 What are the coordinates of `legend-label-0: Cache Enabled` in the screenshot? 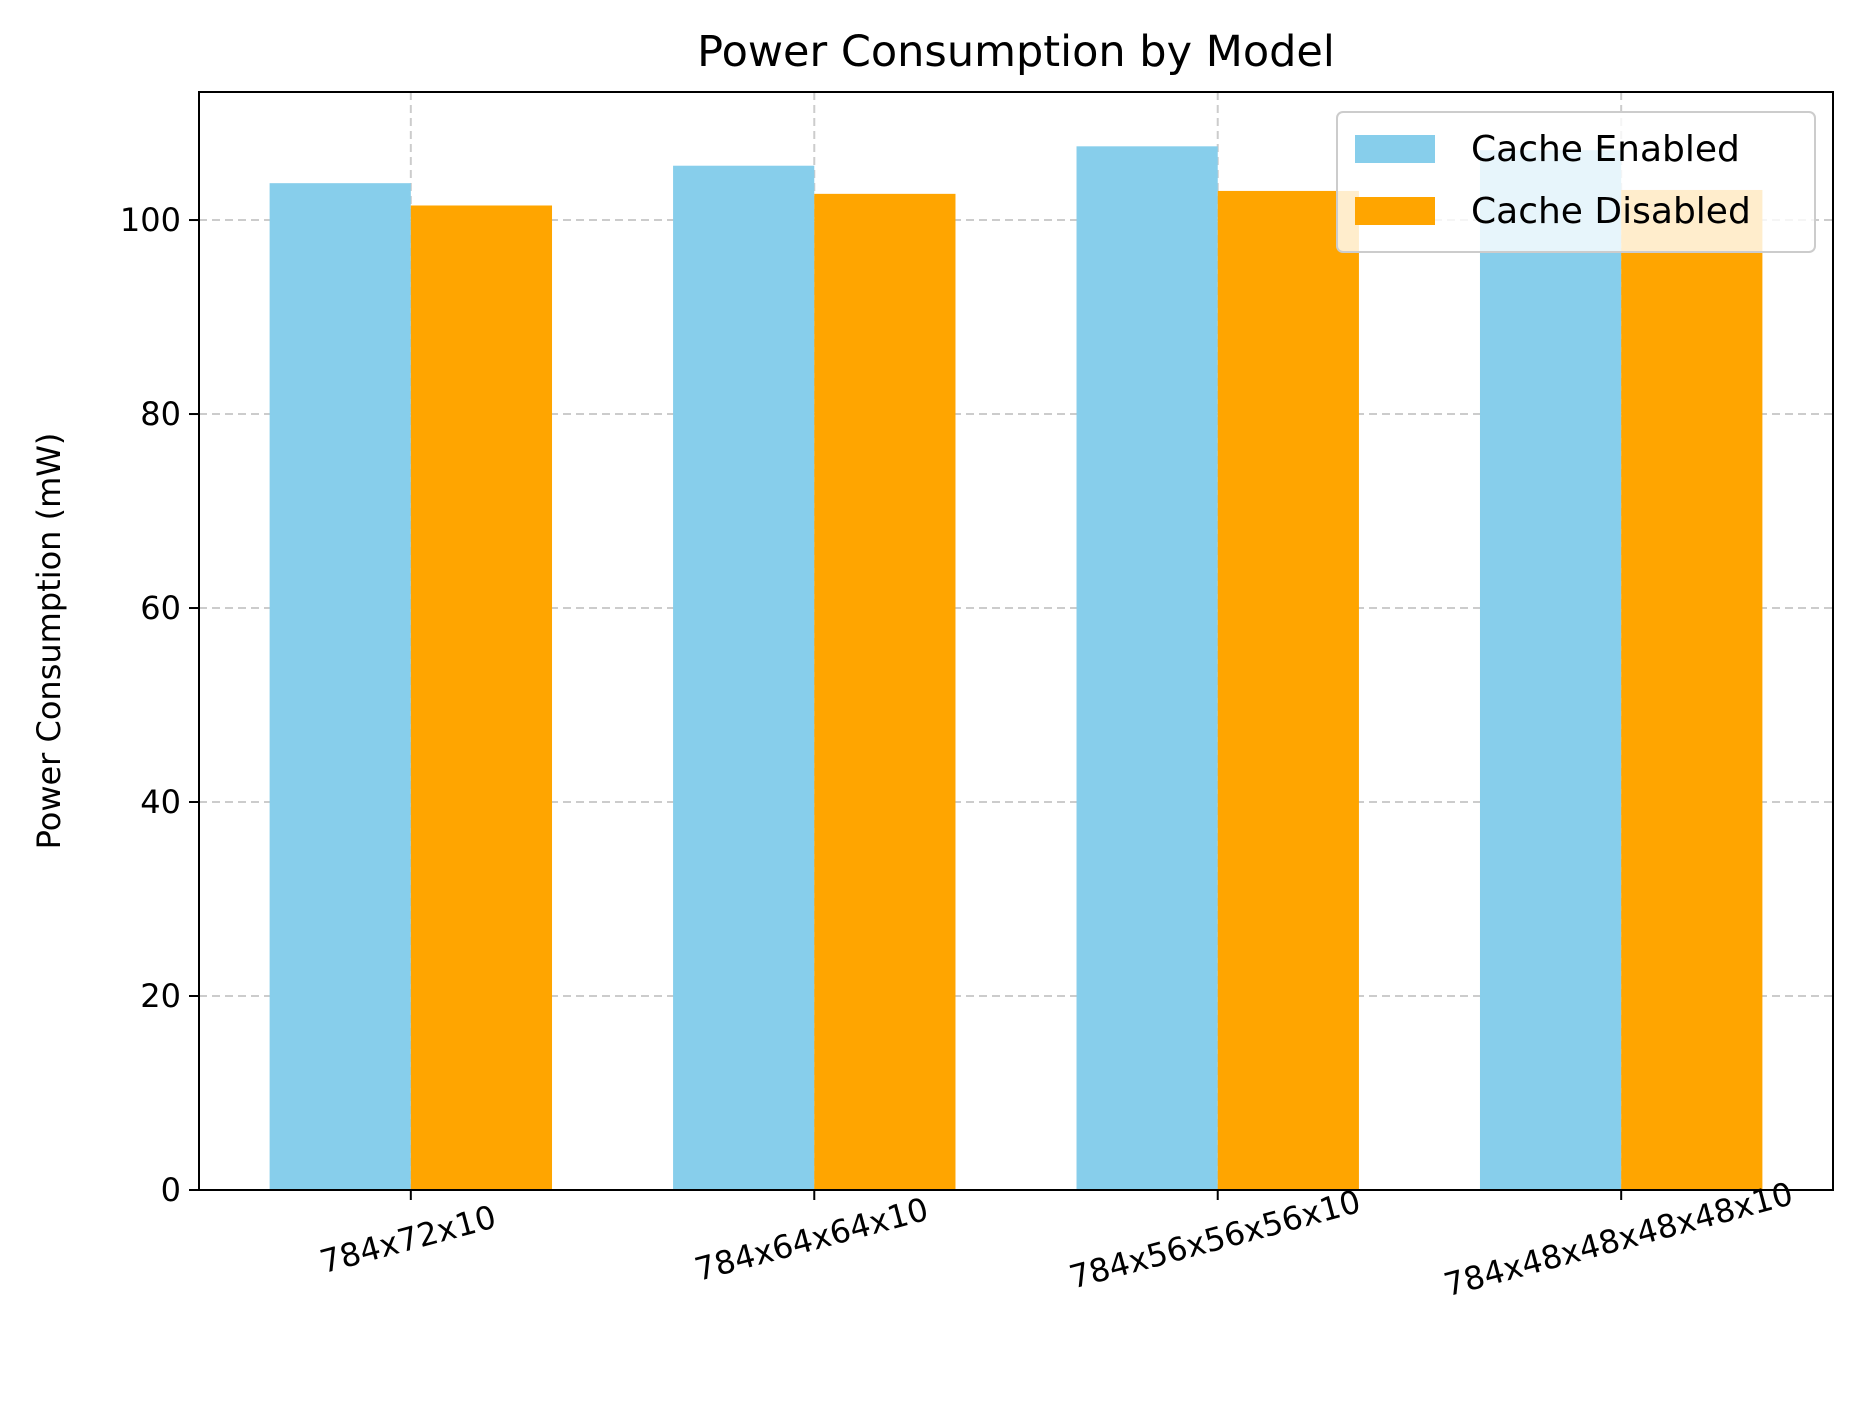 It's located at (1605, 149).